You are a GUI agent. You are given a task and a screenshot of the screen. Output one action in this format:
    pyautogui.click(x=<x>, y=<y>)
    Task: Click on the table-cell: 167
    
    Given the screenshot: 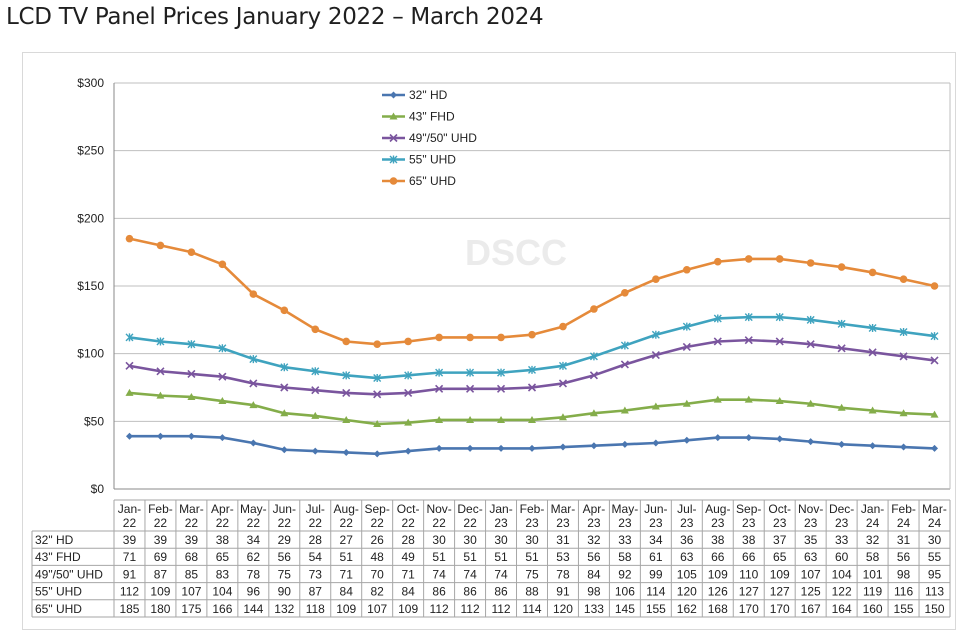 What is the action you would take?
    pyautogui.click(x=811, y=609)
    